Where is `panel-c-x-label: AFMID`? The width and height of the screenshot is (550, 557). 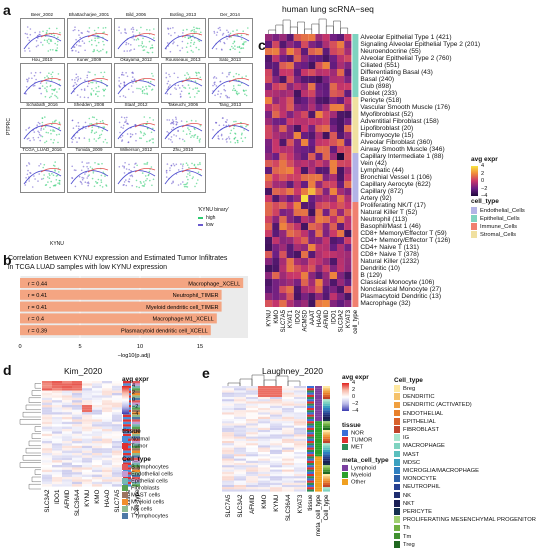
panel-c-x-label: AFMID is located at coordinates (327, 318).